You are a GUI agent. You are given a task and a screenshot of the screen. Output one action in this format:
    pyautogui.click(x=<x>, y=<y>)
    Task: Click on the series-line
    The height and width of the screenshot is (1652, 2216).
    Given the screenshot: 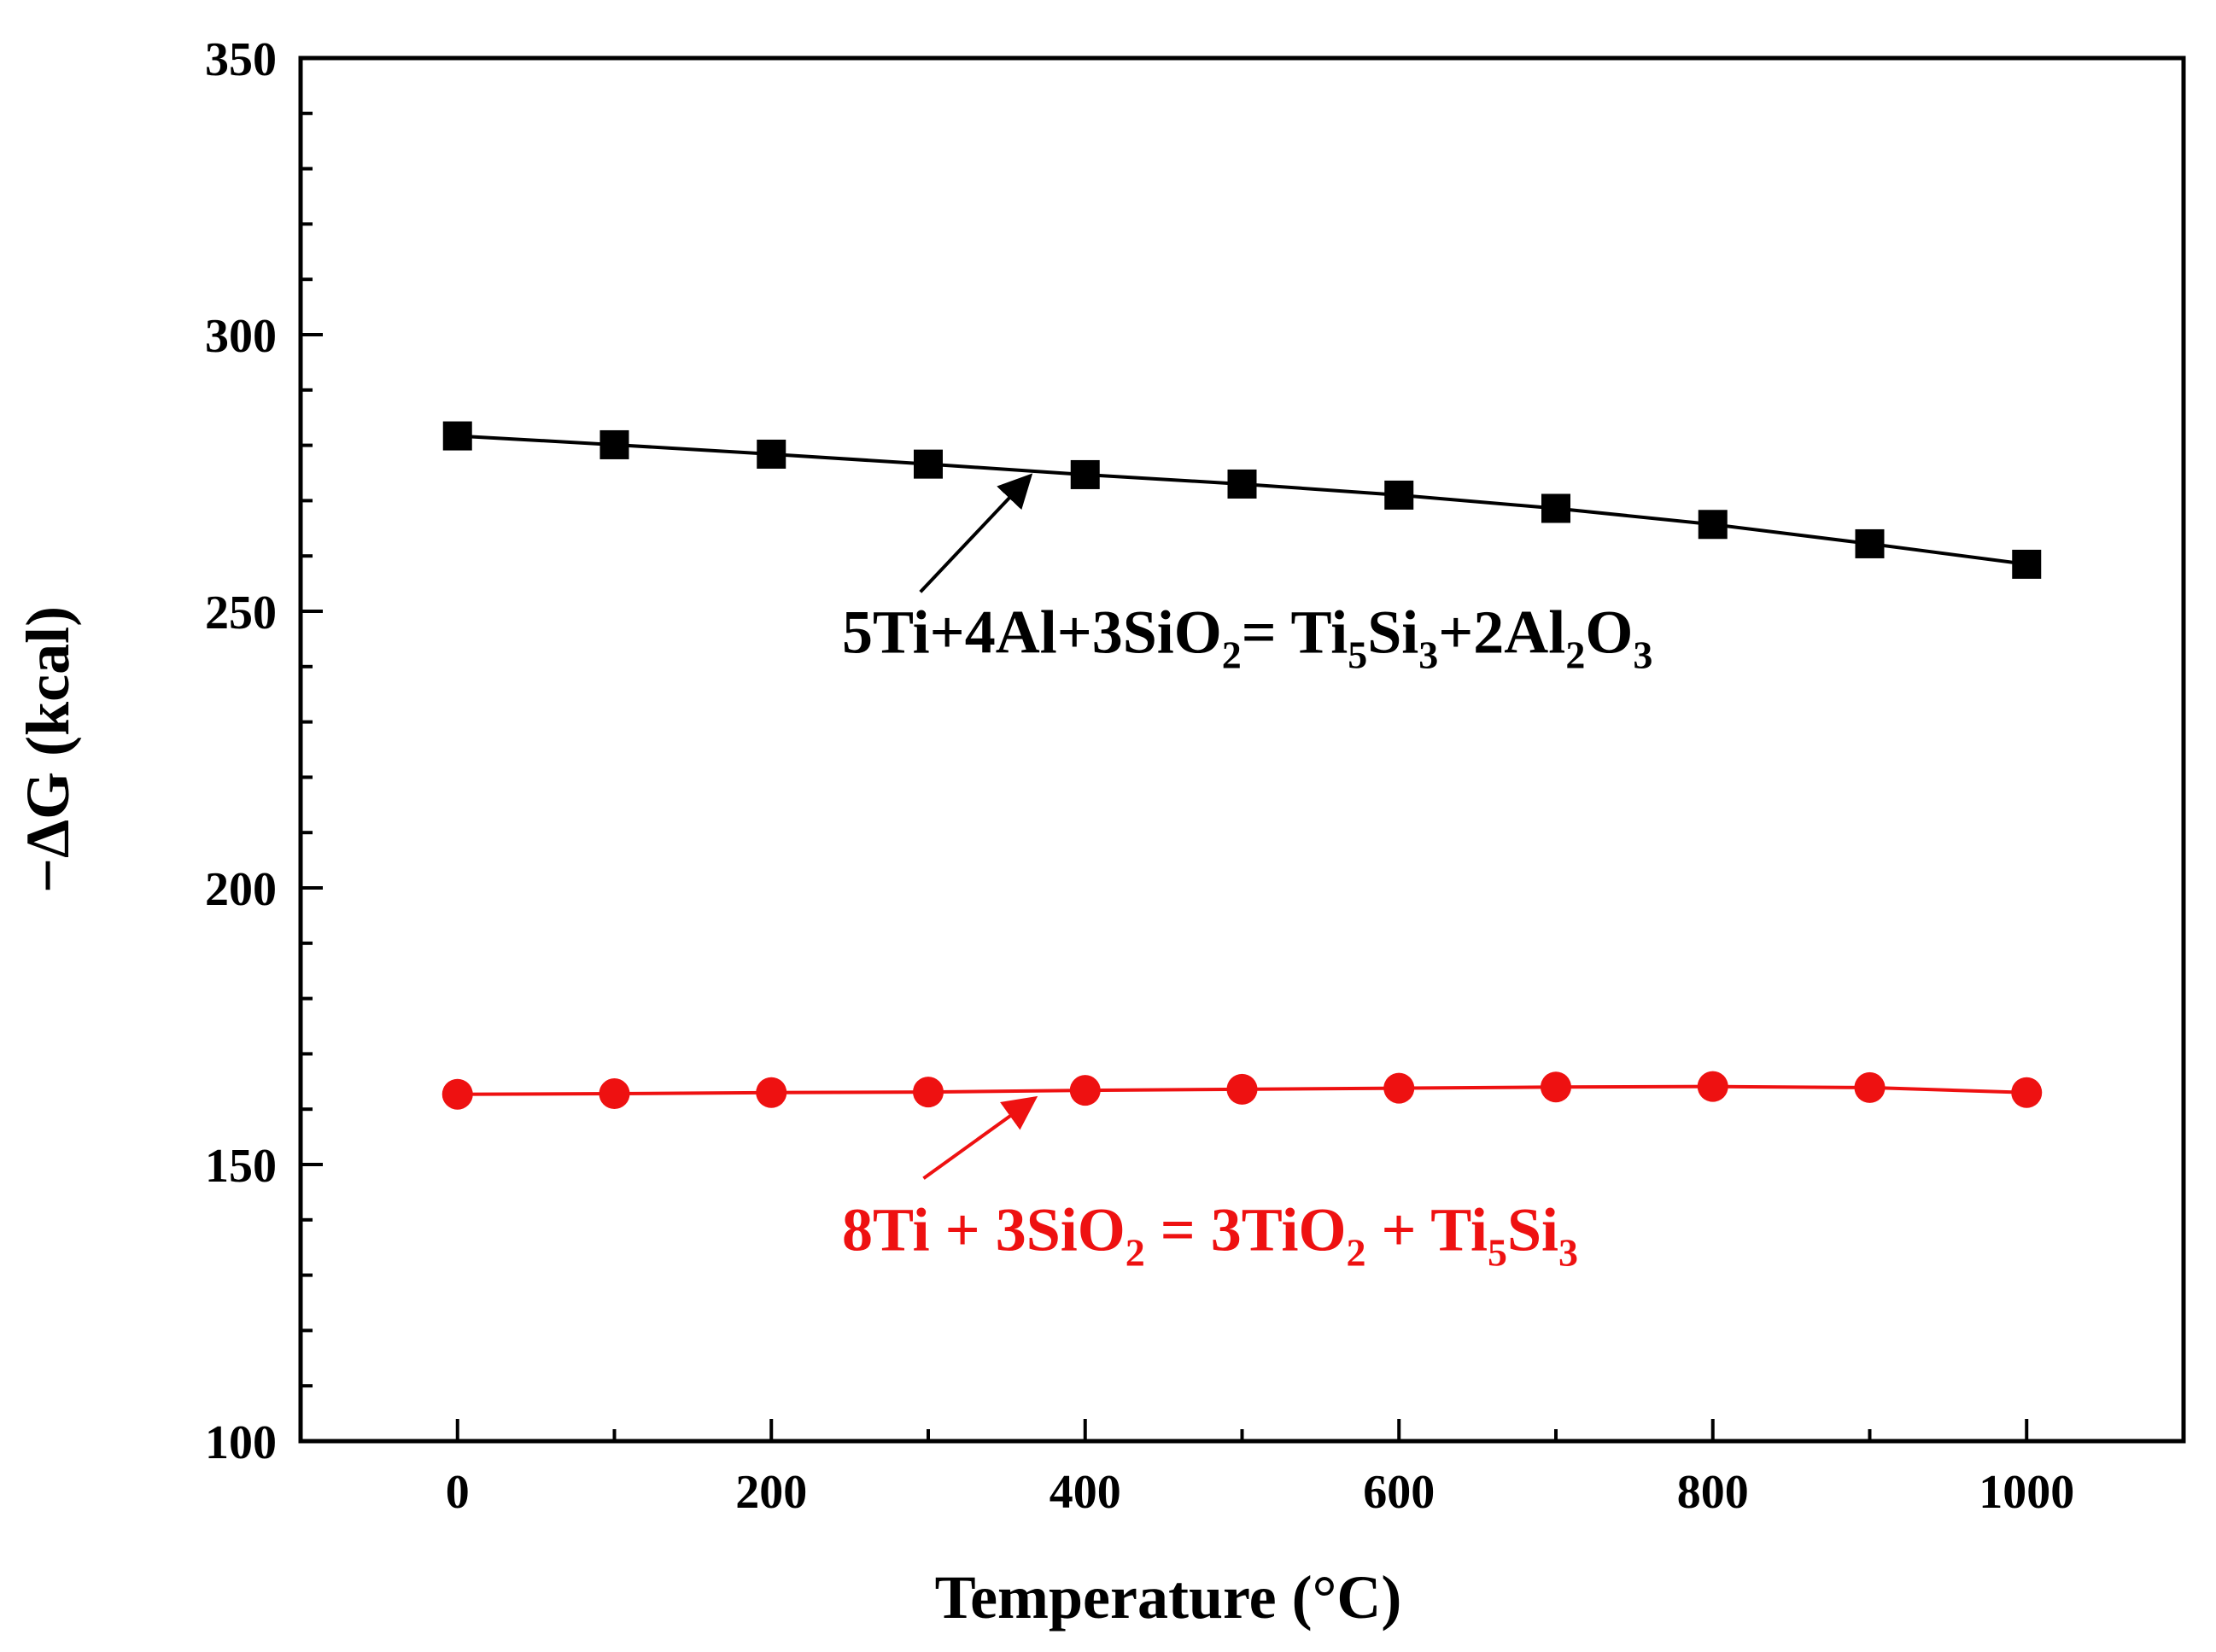 What is the action you would take?
    pyautogui.click(x=1242, y=500)
    